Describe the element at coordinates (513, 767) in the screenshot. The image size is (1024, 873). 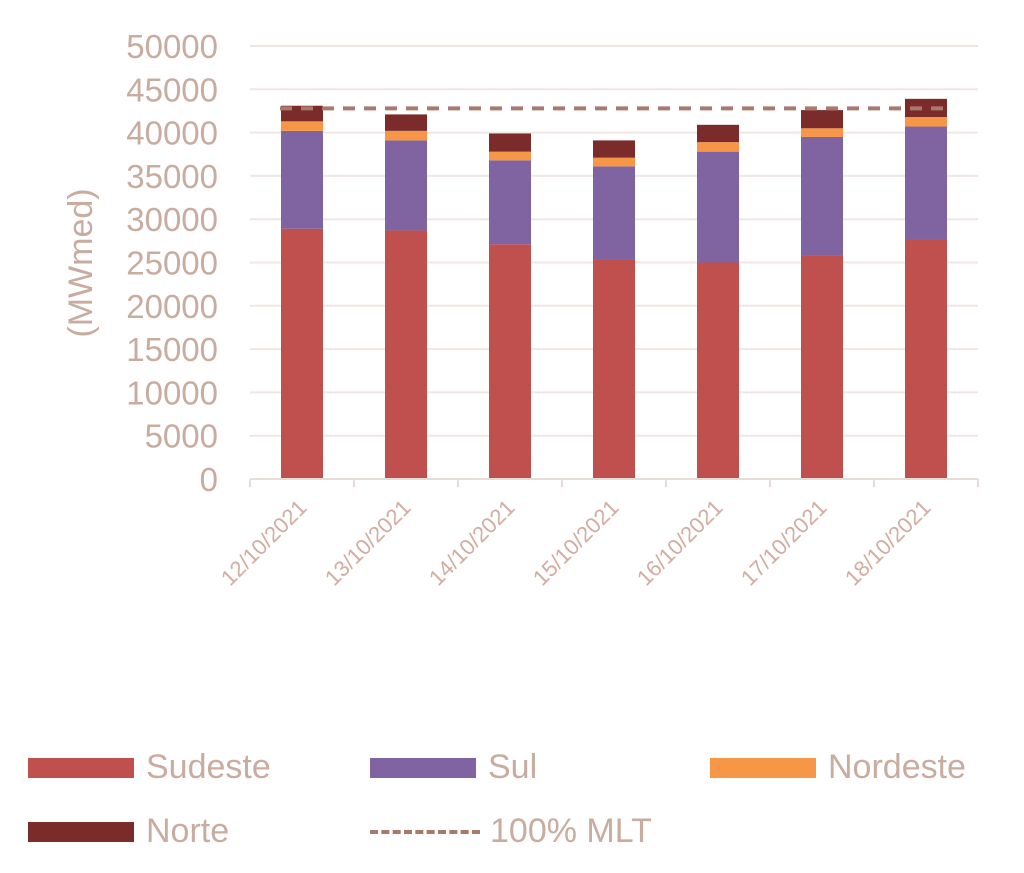
I see `legend-label-sul: Sul` at that location.